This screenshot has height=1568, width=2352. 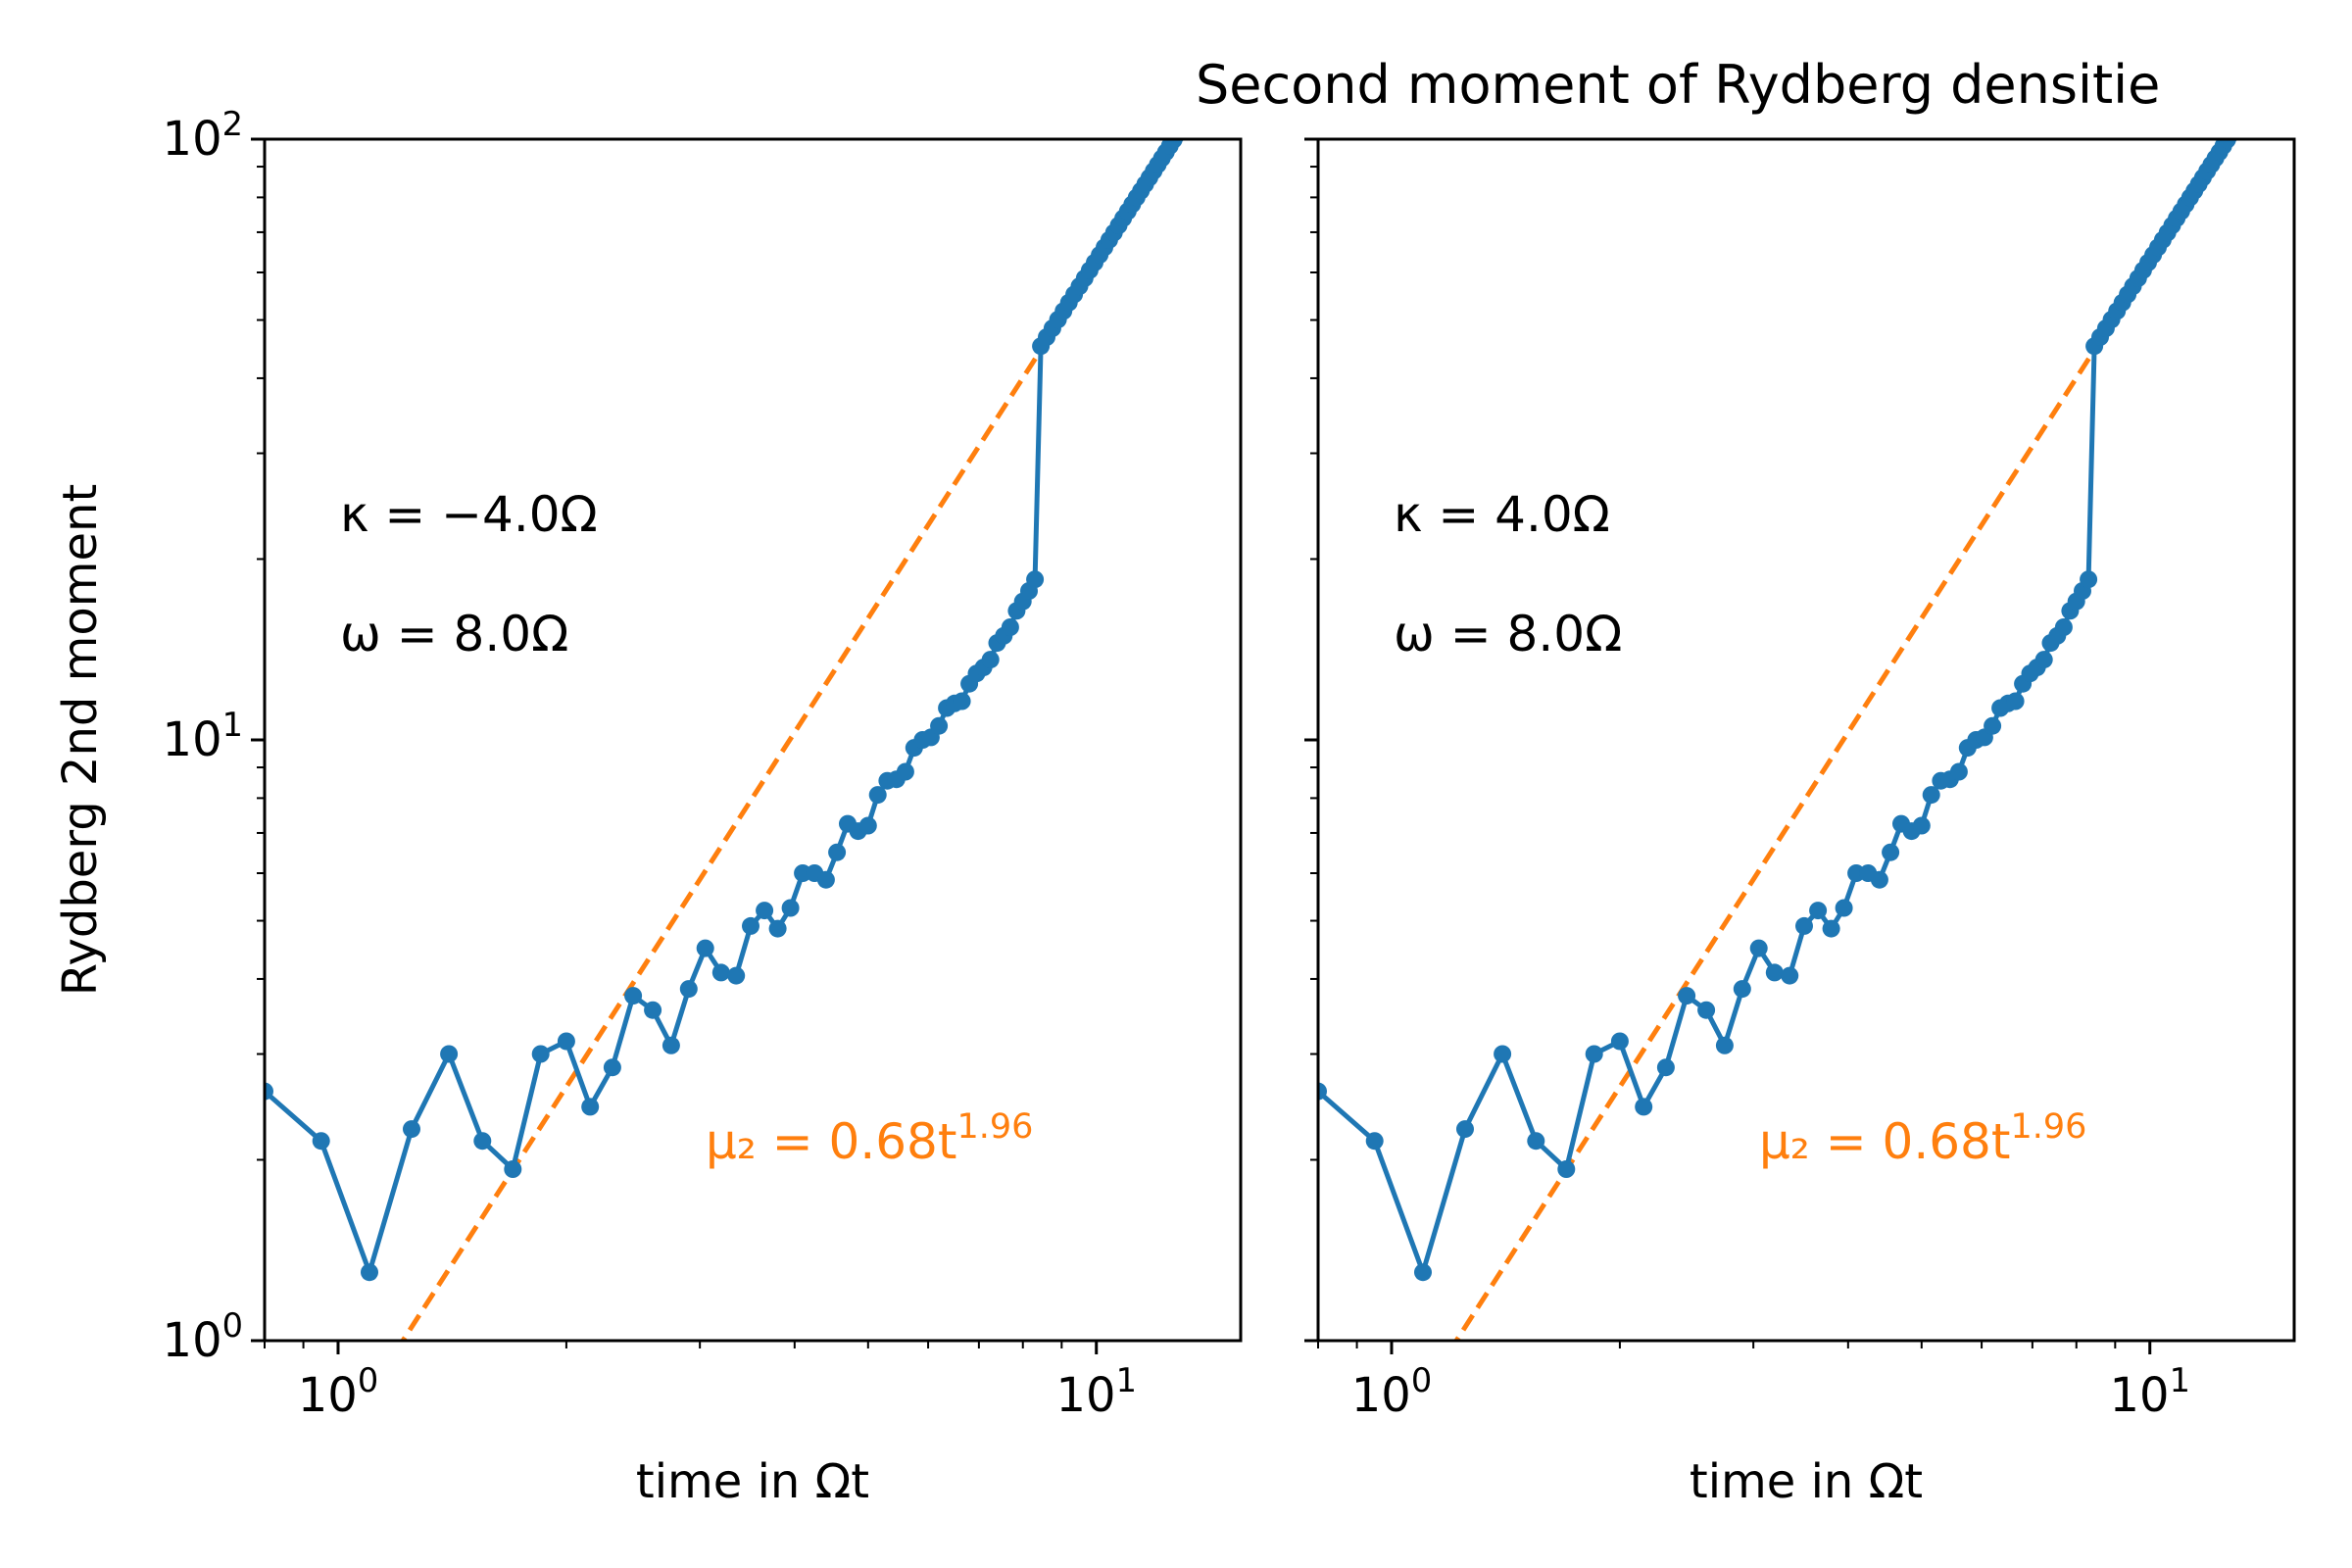 What do you see at coordinates (1502, 514) in the screenshot?
I see `kappa-annotation: κ = 4.0Ω` at bounding box center [1502, 514].